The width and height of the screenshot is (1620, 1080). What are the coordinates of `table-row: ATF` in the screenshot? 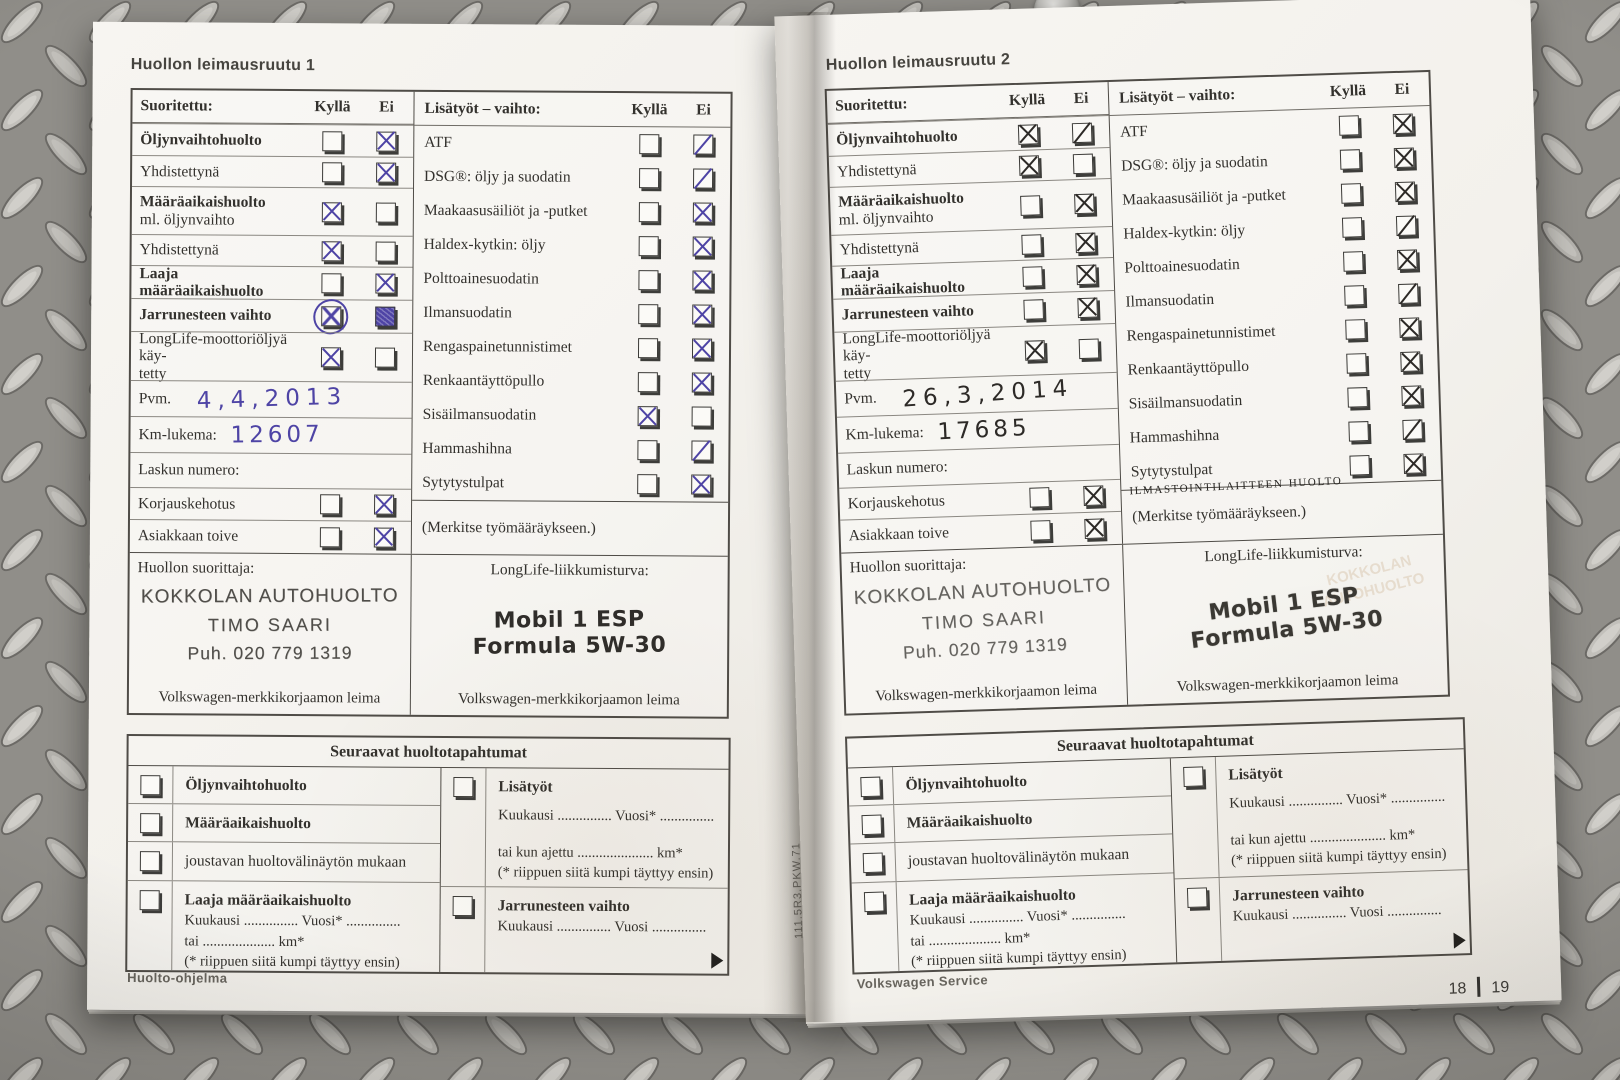 It's located at (572, 144).